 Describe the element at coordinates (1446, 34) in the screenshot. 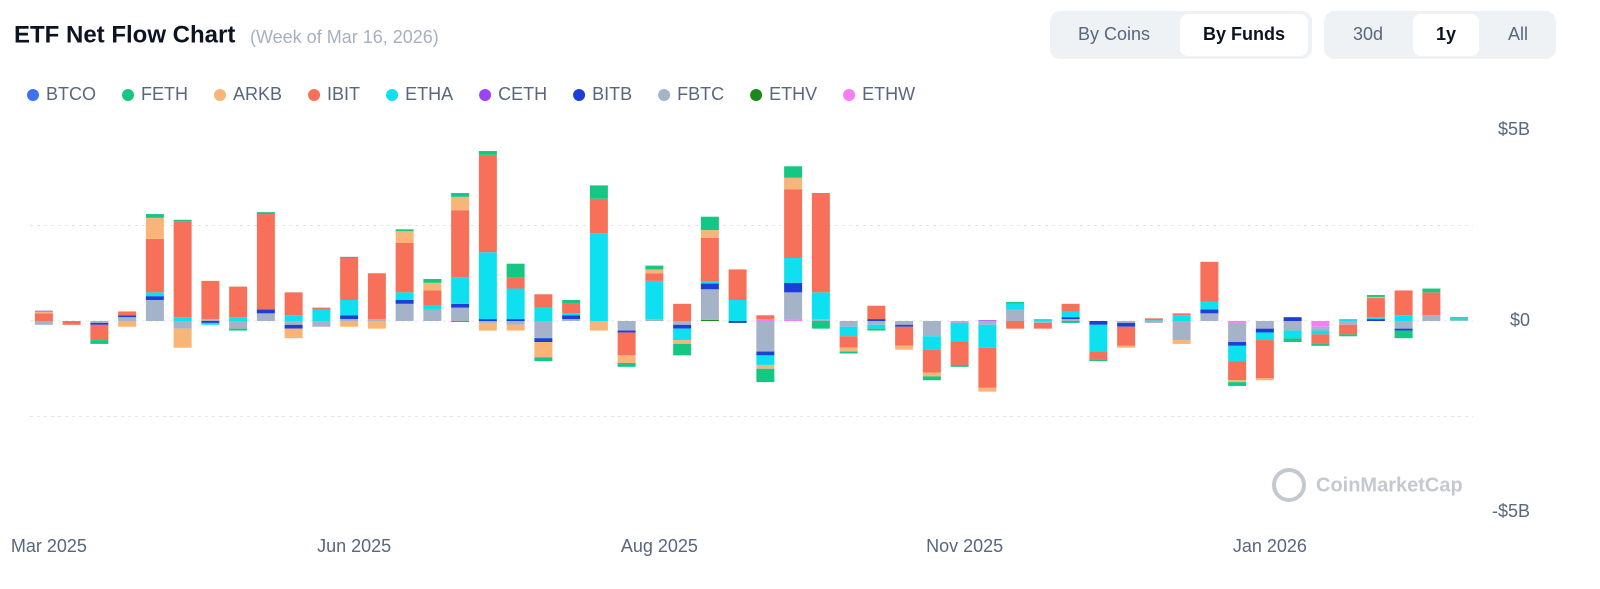

I see `range-1y-button: 1y` at that location.